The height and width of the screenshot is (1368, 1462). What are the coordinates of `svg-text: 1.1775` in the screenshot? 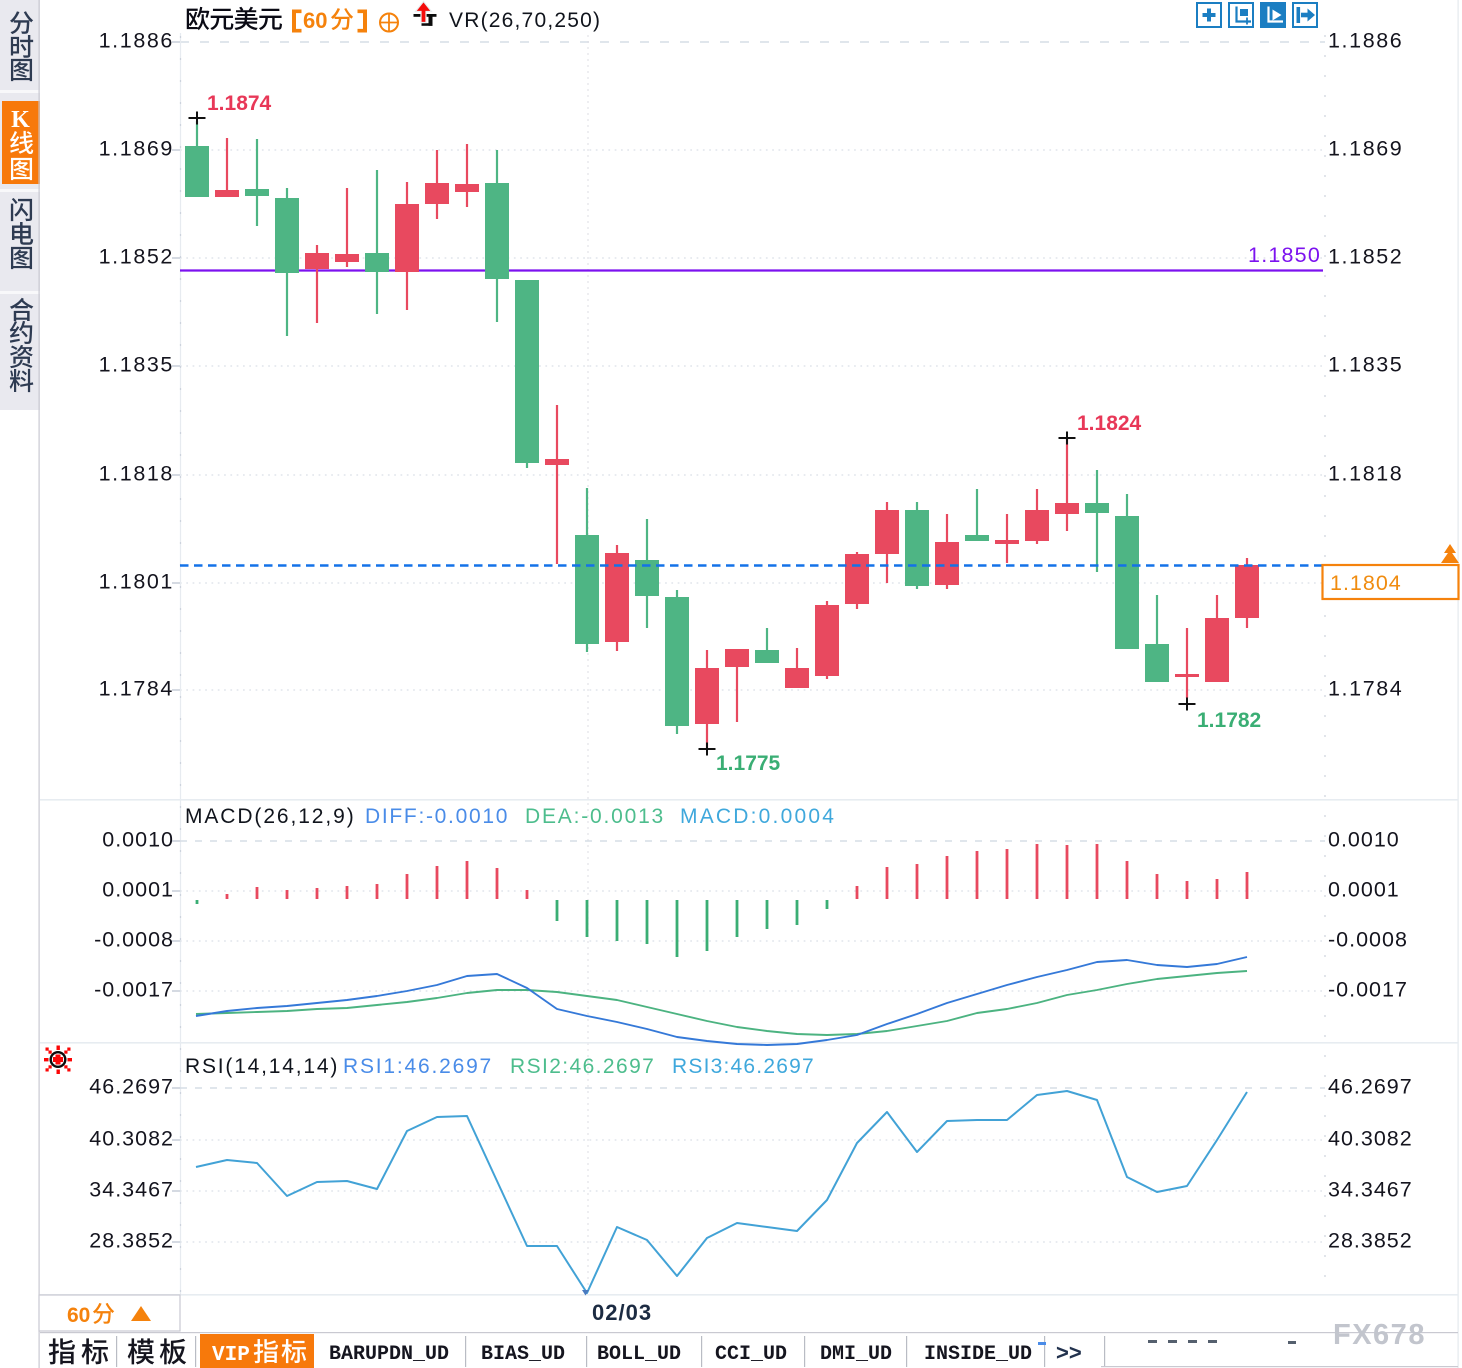 It's located at (748, 763).